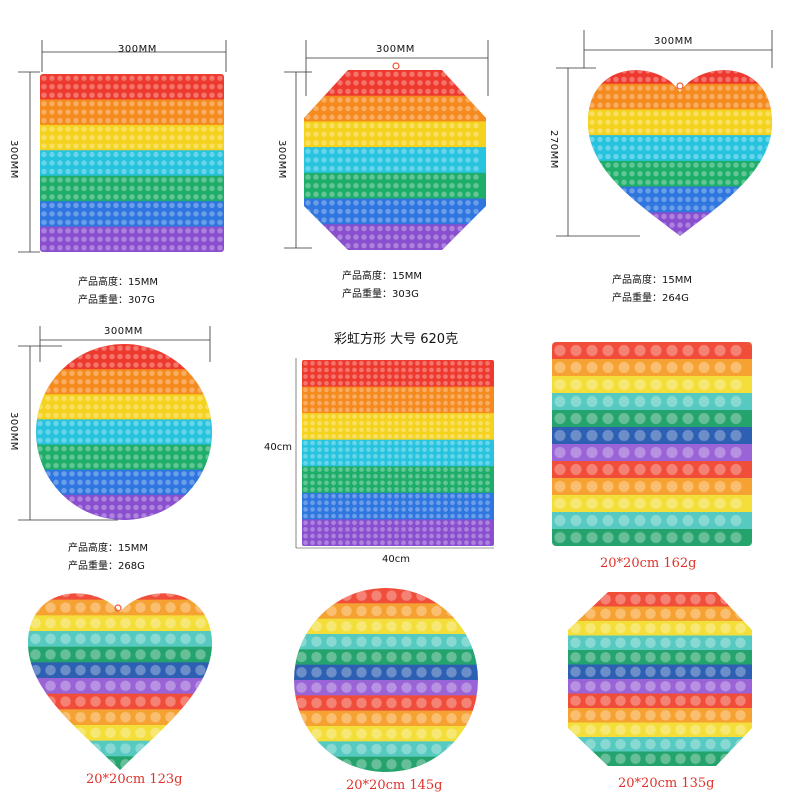  Describe the element at coordinates (124, 466) in the screenshot. I see `color-stripe` at that location.